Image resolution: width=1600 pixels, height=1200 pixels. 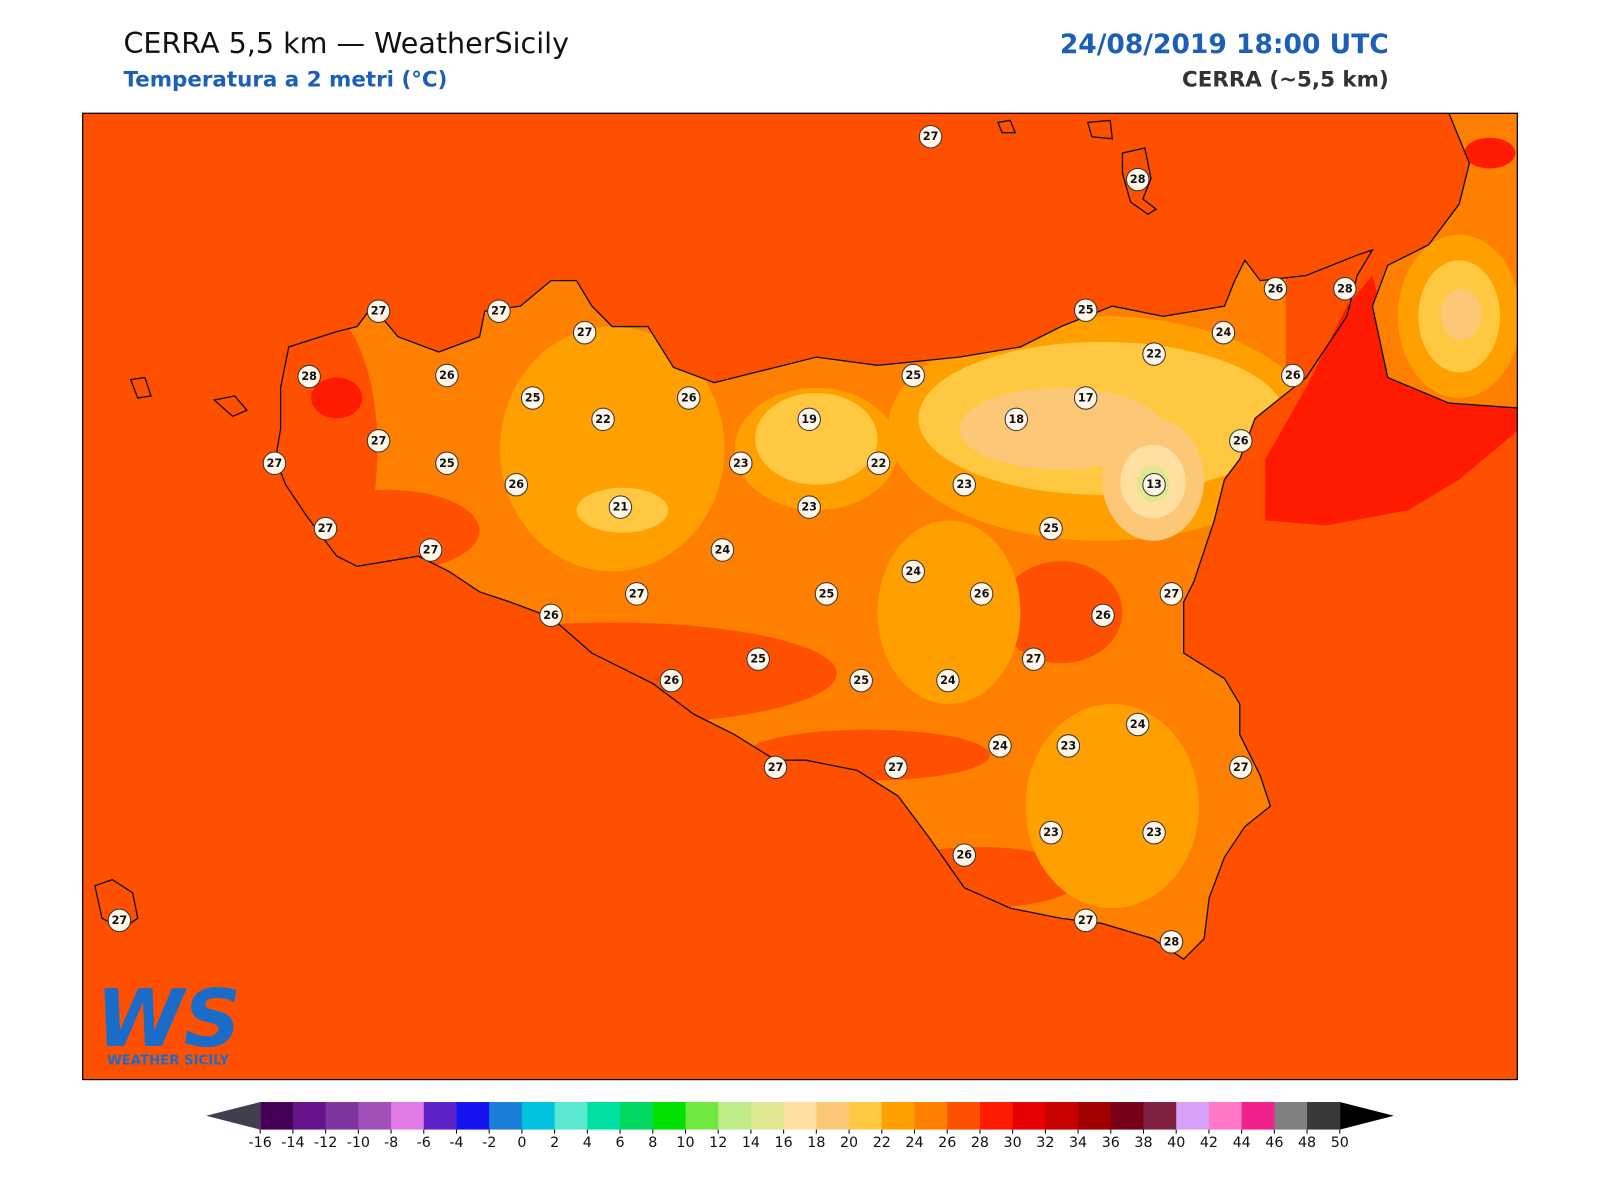 I want to click on station-value: 22, so click(x=1154, y=354).